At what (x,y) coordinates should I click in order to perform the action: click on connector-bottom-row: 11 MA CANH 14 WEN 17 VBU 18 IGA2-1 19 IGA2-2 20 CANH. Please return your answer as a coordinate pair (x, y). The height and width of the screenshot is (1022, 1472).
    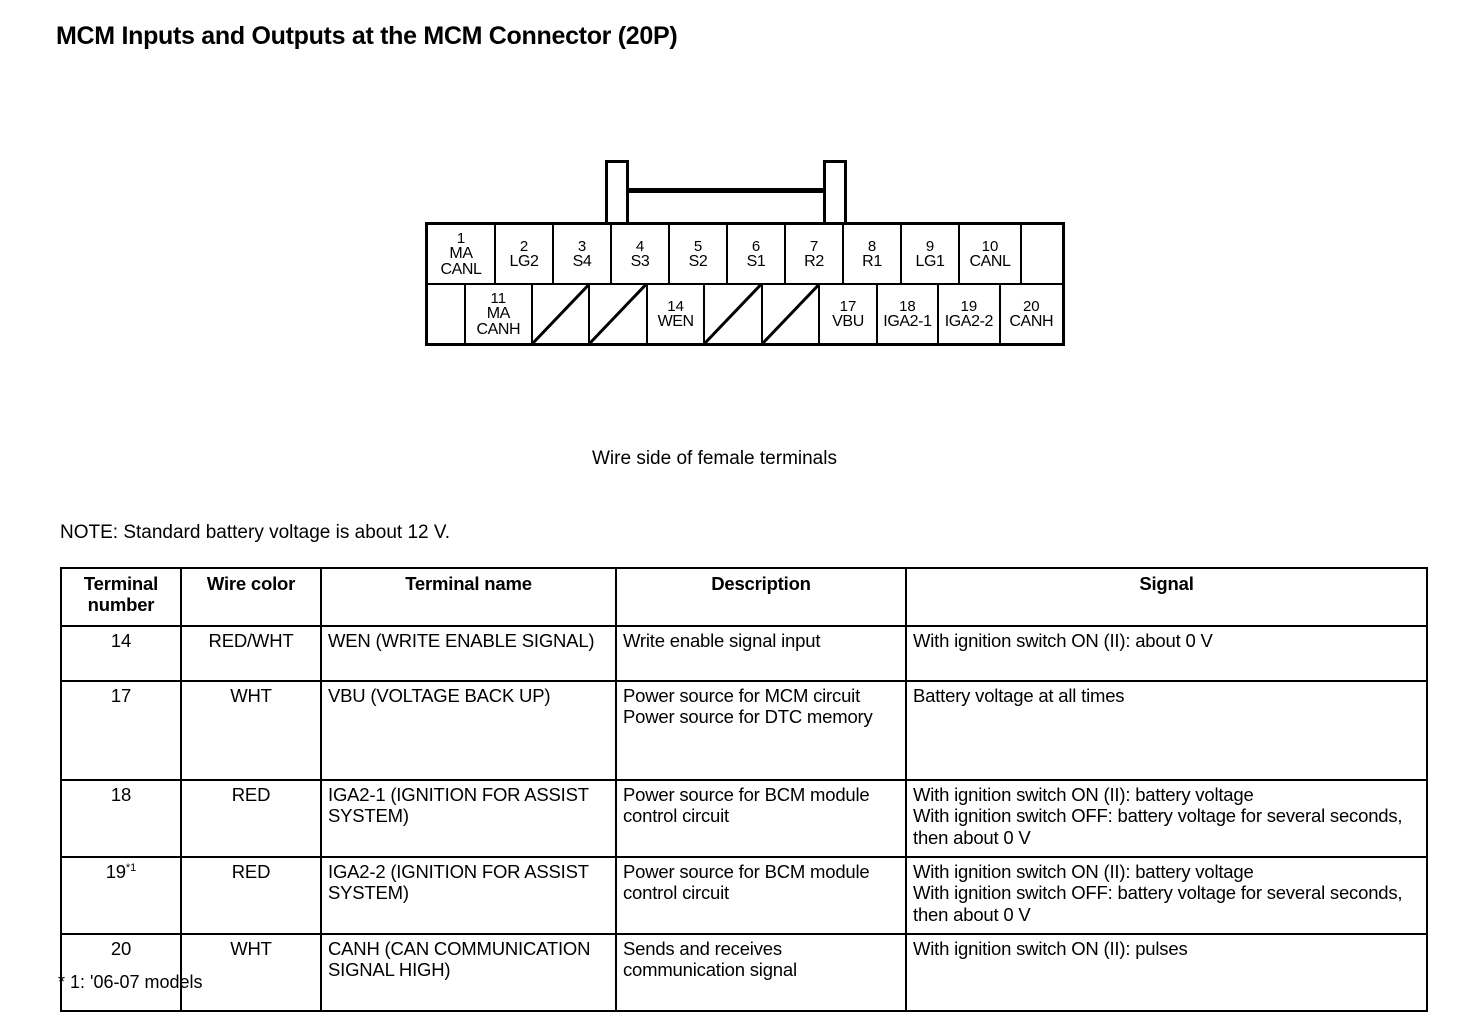
    Looking at the image, I should click on (745, 315).